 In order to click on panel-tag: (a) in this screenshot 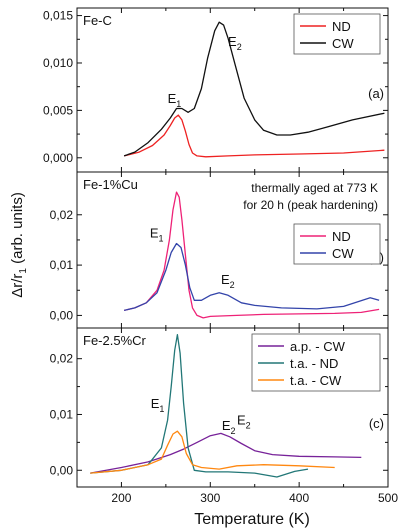, I will do `click(376, 93)`.